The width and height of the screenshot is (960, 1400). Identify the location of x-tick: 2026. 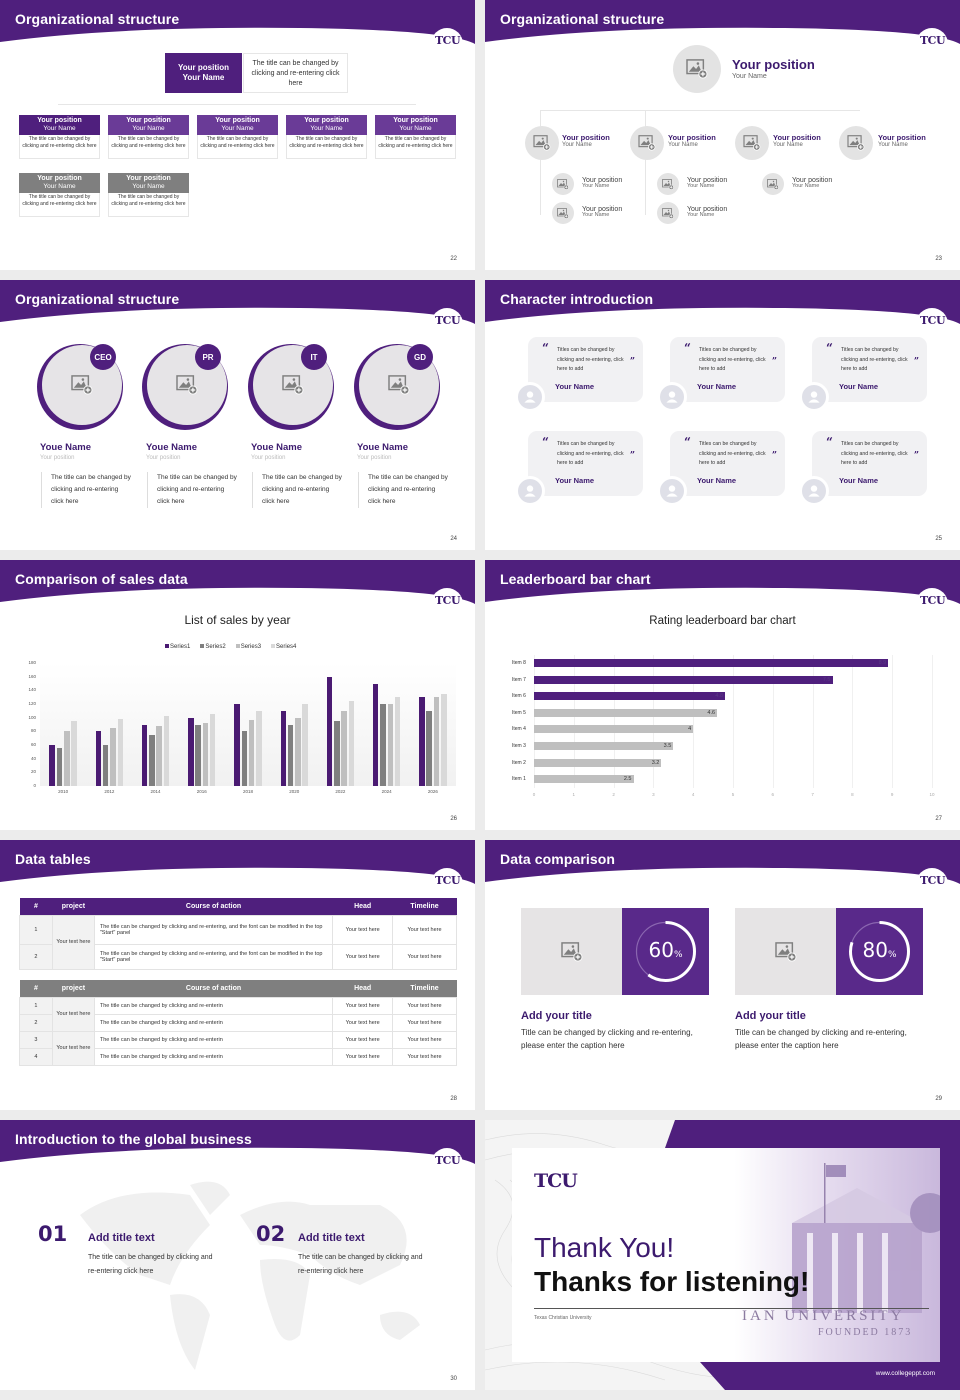
(432, 791).